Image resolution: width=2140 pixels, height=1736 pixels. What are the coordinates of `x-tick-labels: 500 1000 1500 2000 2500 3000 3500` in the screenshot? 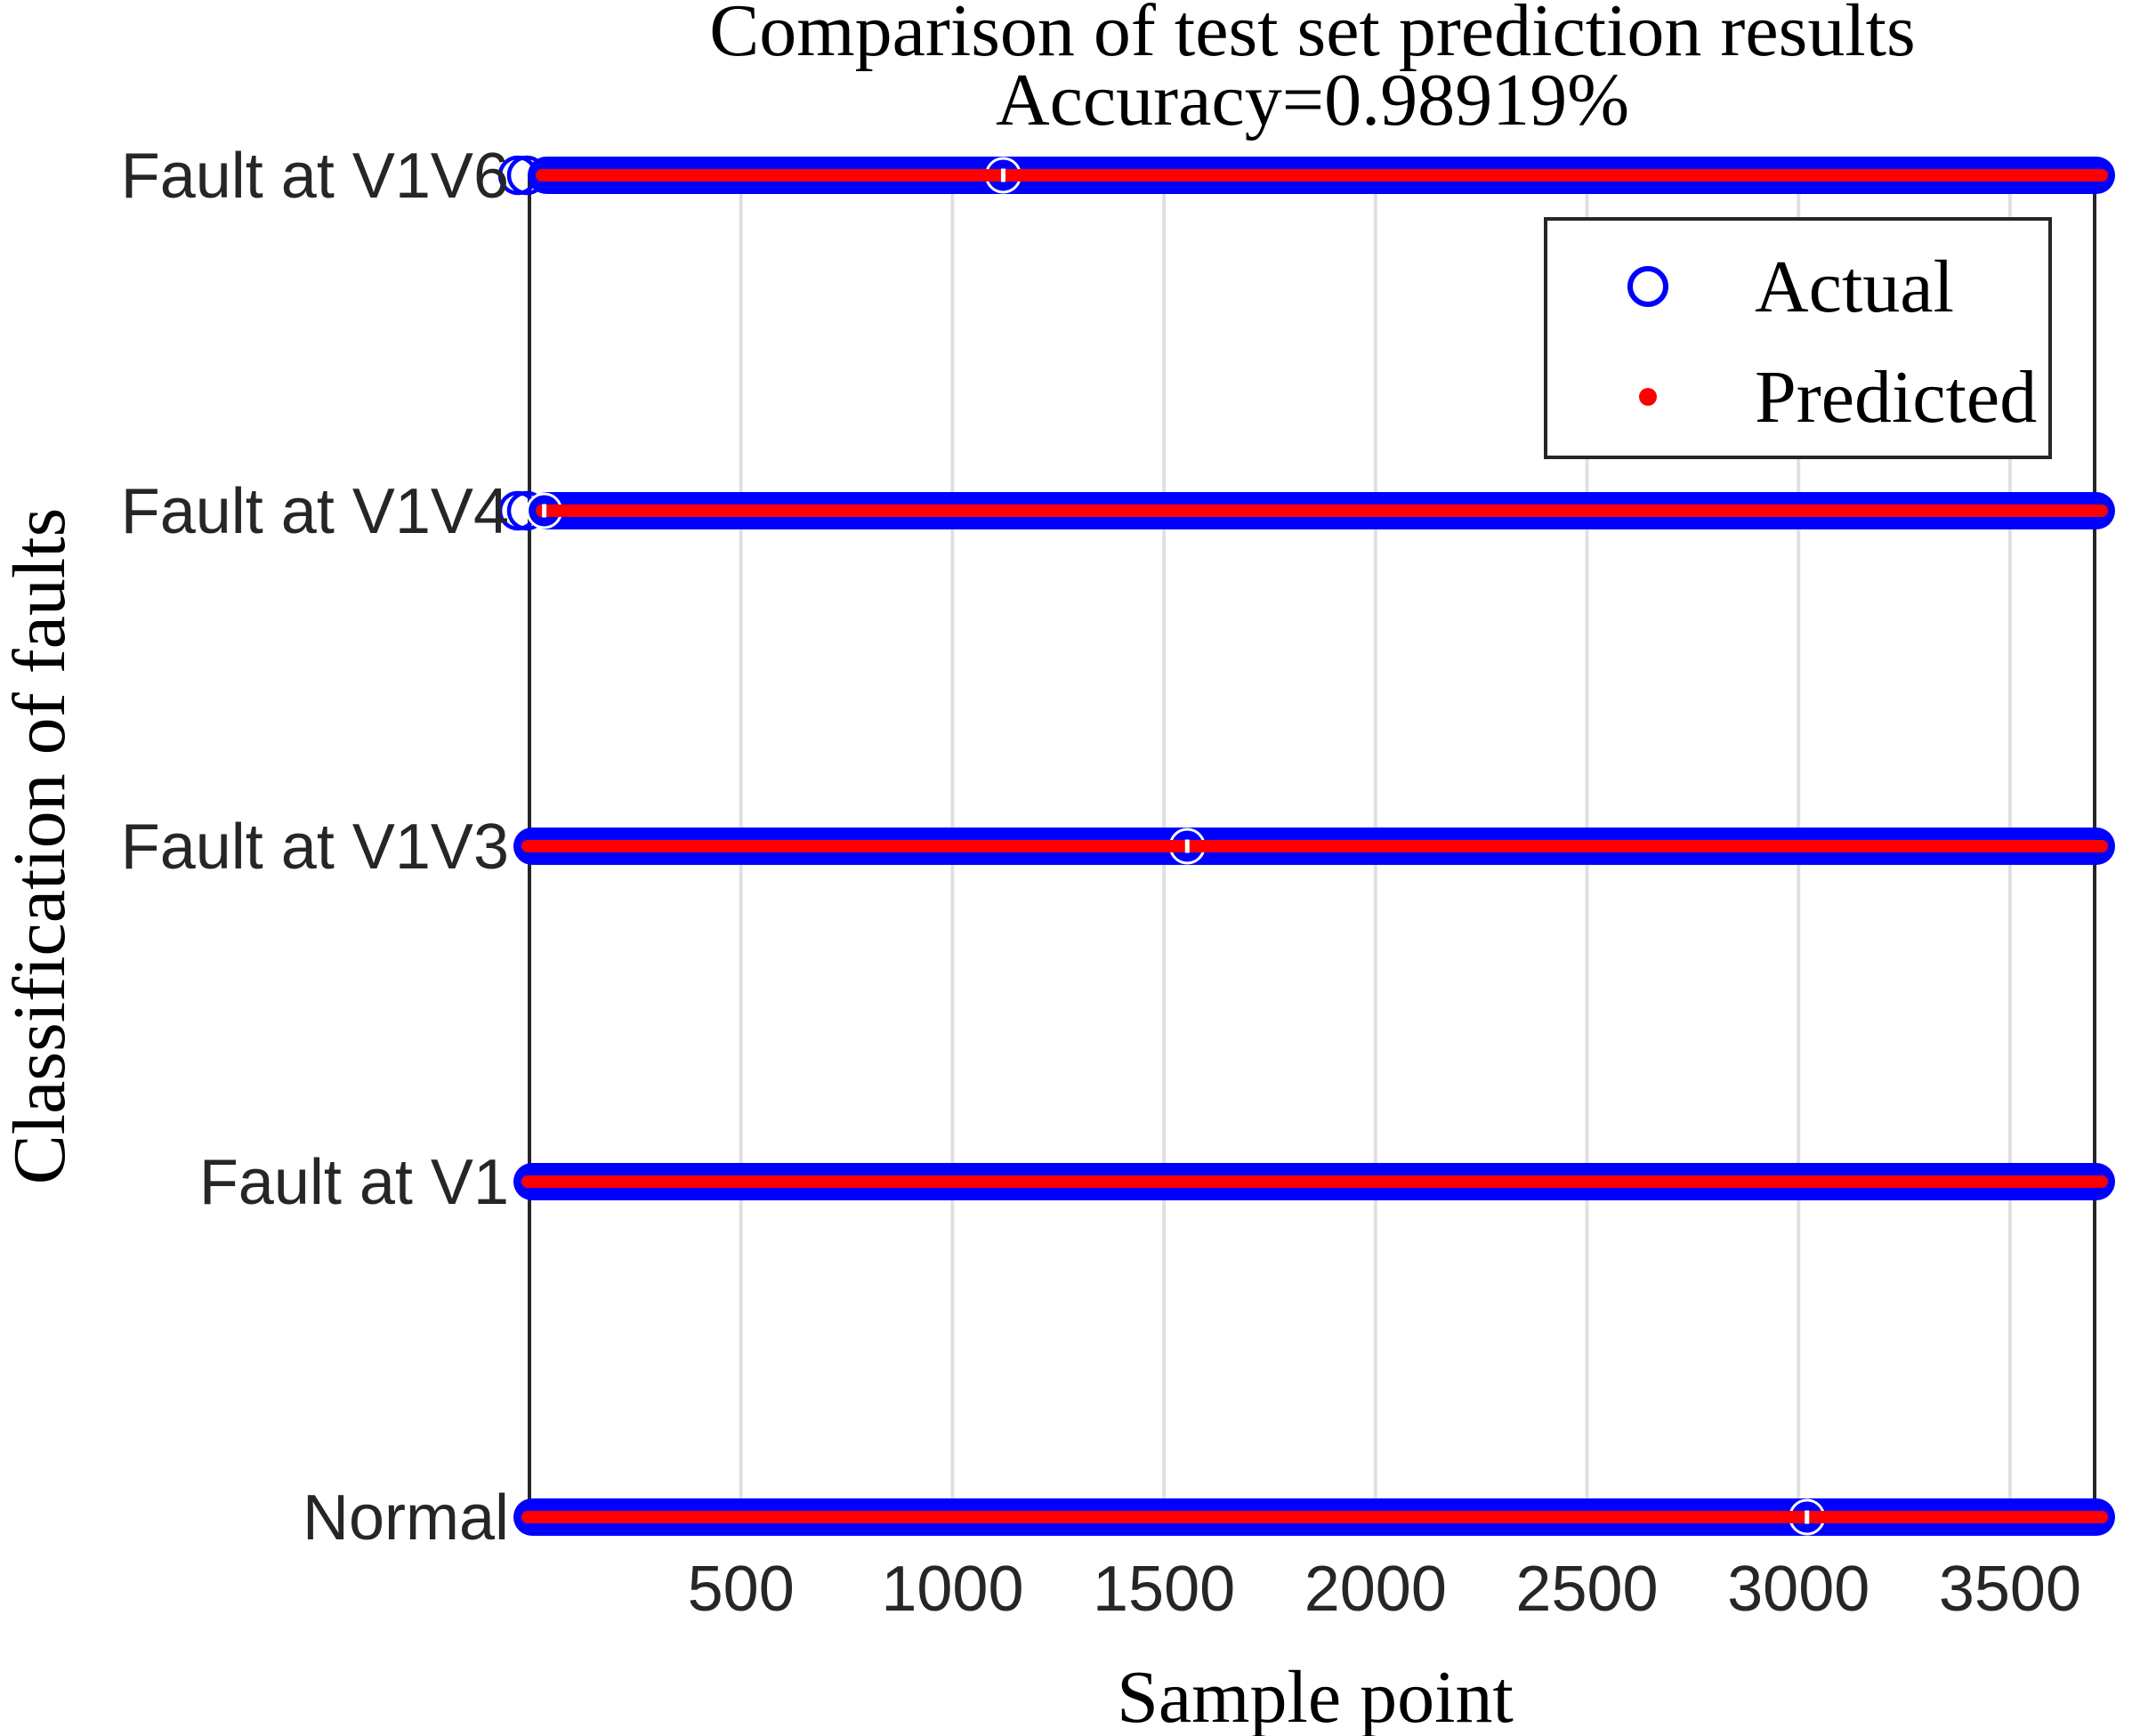 It's located at (1385, 1589).